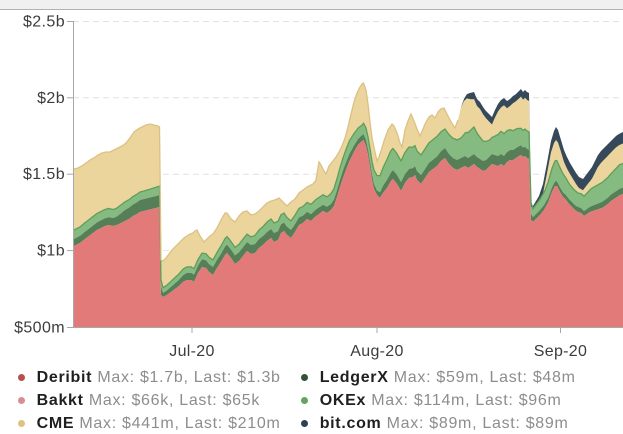 The height and width of the screenshot is (434, 623). Describe the element at coordinates (44, 22) in the screenshot. I see `svg-text: $2.5b` at that location.